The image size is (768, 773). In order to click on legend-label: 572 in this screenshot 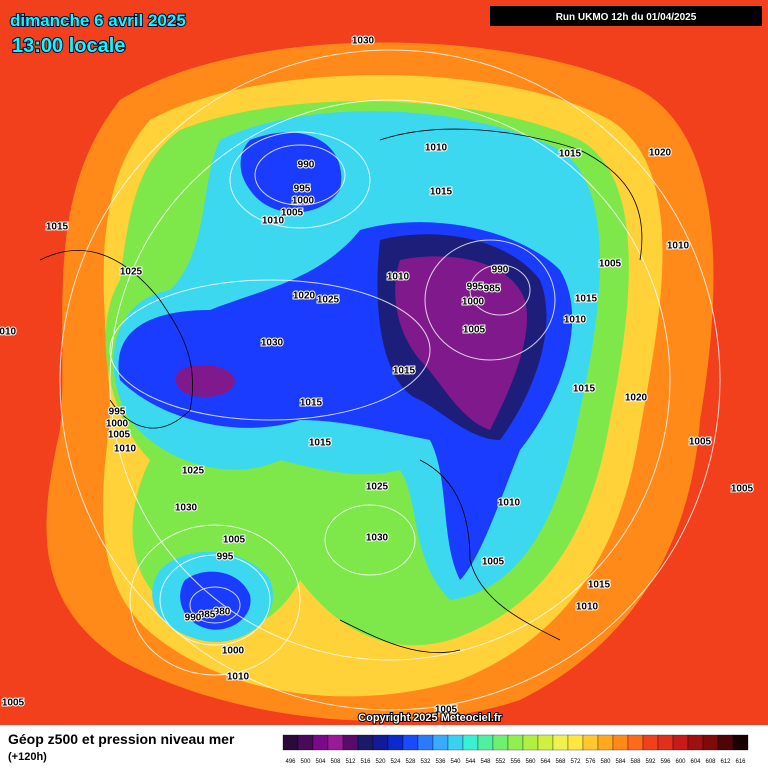, I will do `click(575, 762)`.